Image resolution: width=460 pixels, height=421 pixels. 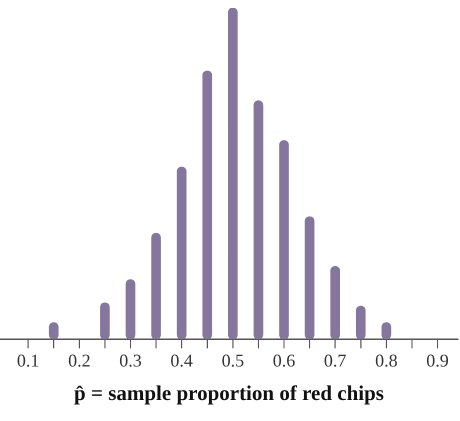 I want to click on x-tick-label: 0.2, so click(x=79, y=360).